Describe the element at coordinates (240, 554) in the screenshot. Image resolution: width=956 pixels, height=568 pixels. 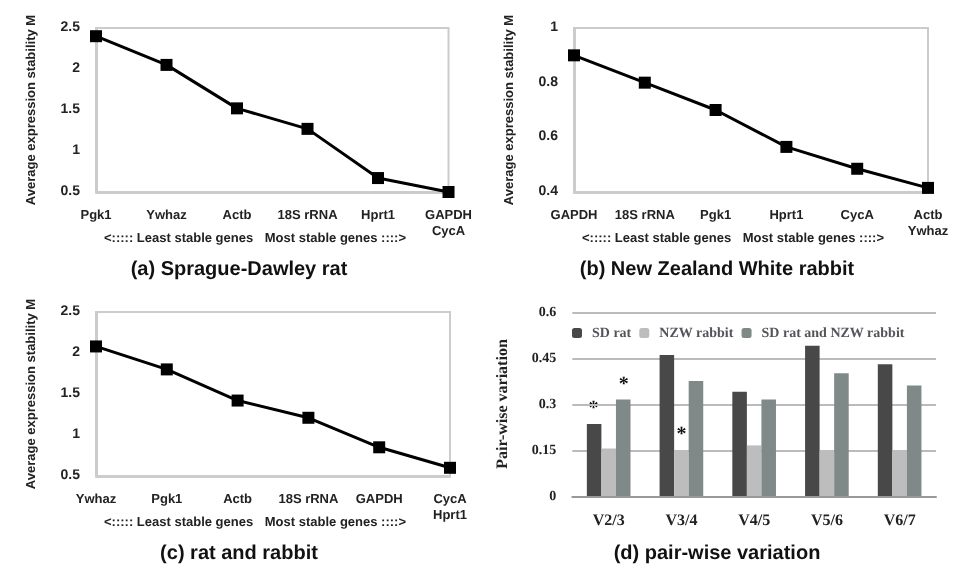
I see `text: (c) rat and rabbit` at that location.